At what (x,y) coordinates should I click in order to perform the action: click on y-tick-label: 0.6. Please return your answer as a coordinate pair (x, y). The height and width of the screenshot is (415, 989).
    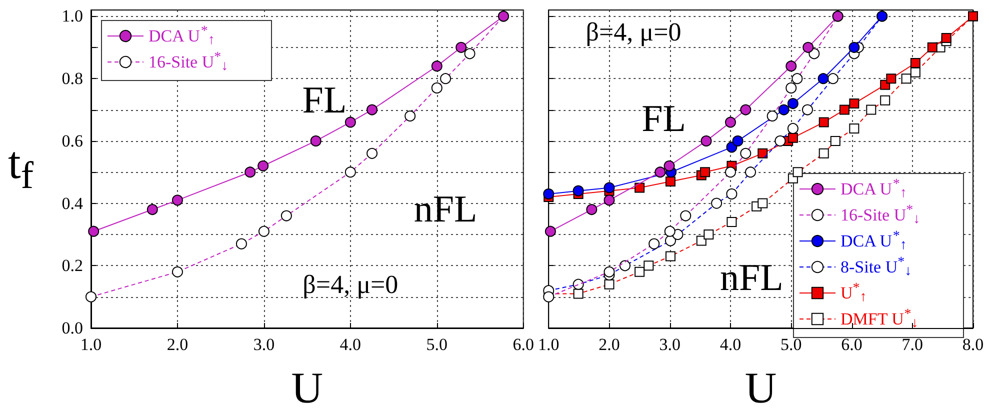
    Looking at the image, I should click on (72, 140).